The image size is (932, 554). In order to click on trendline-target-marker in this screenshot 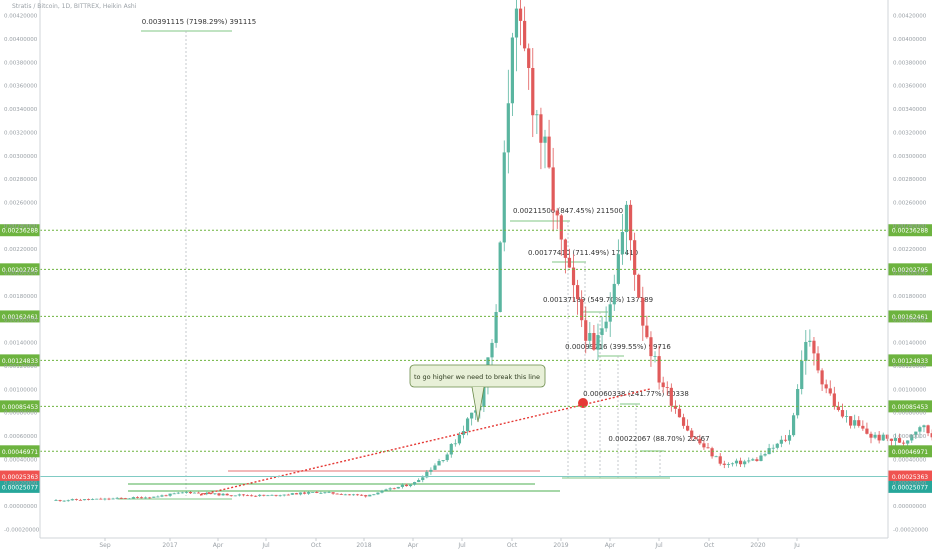, I will do `click(583, 403)`.